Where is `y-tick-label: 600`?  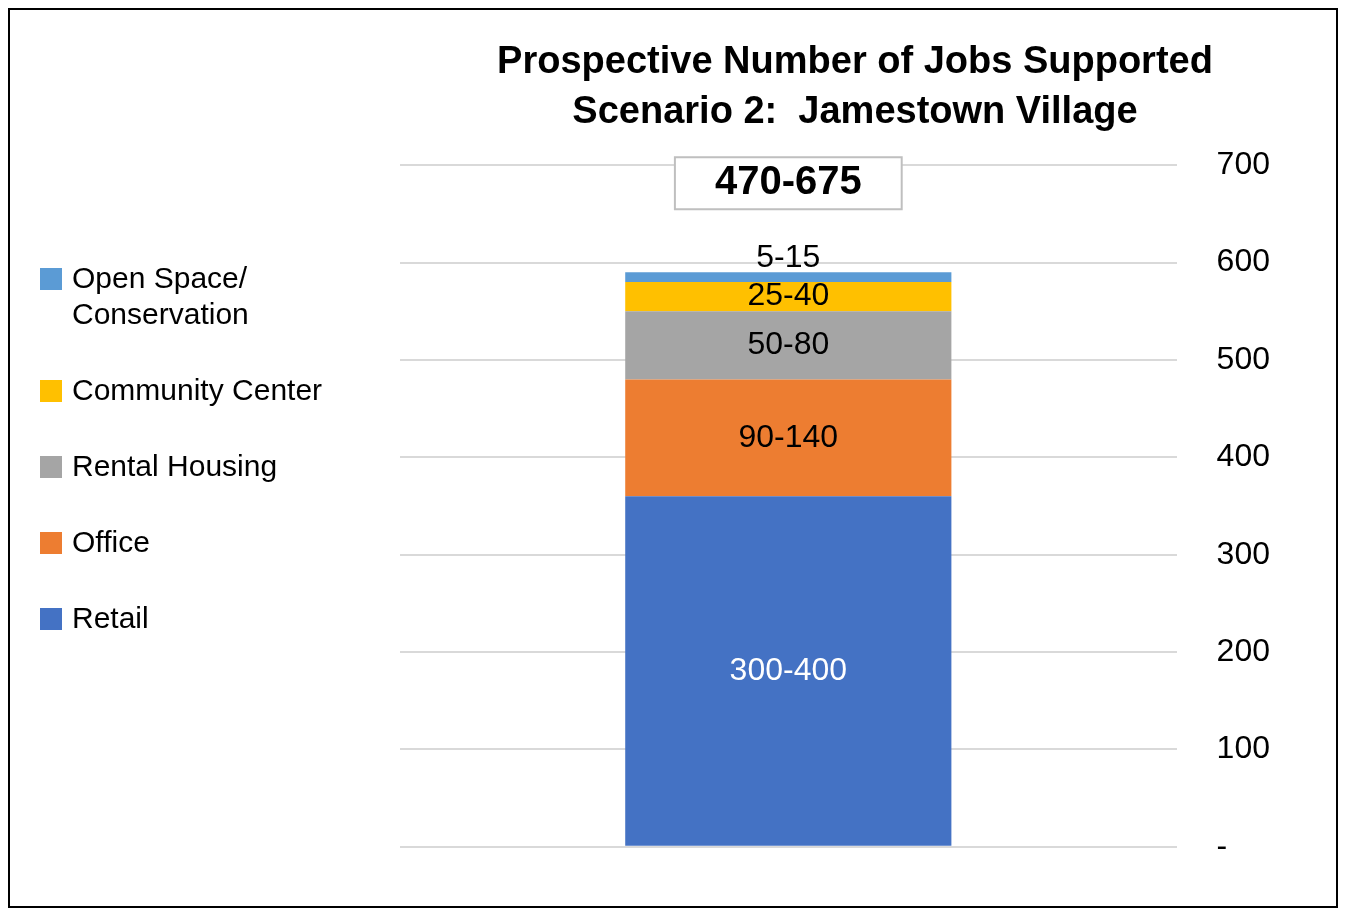 y-tick-label: 600 is located at coordinates (1243, 260).